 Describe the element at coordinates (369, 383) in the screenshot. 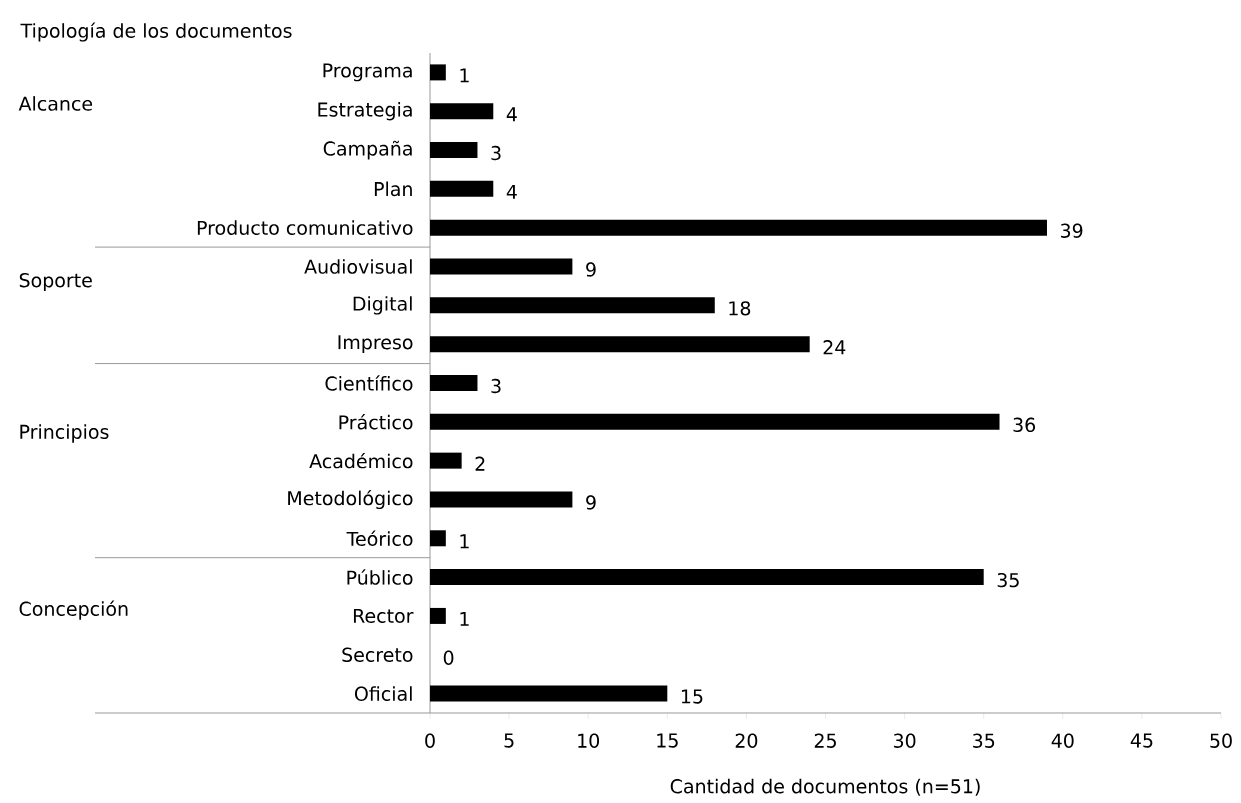

I see `y-tick-label: Científico` at that location.